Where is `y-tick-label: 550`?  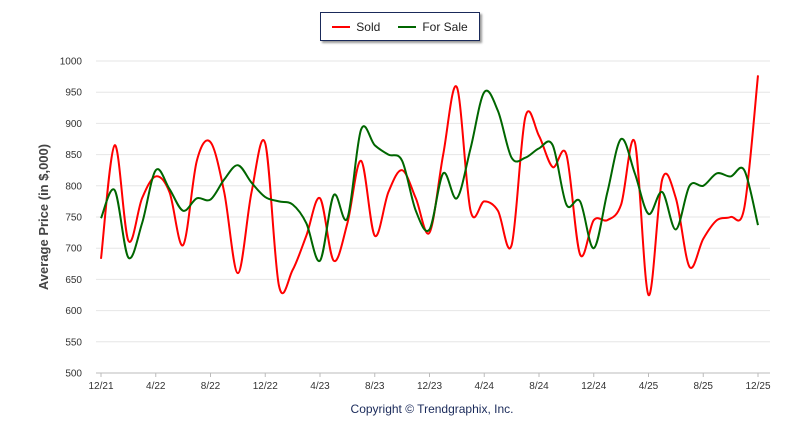
y-tick-label: 550 is located at coordinates (73, 342).